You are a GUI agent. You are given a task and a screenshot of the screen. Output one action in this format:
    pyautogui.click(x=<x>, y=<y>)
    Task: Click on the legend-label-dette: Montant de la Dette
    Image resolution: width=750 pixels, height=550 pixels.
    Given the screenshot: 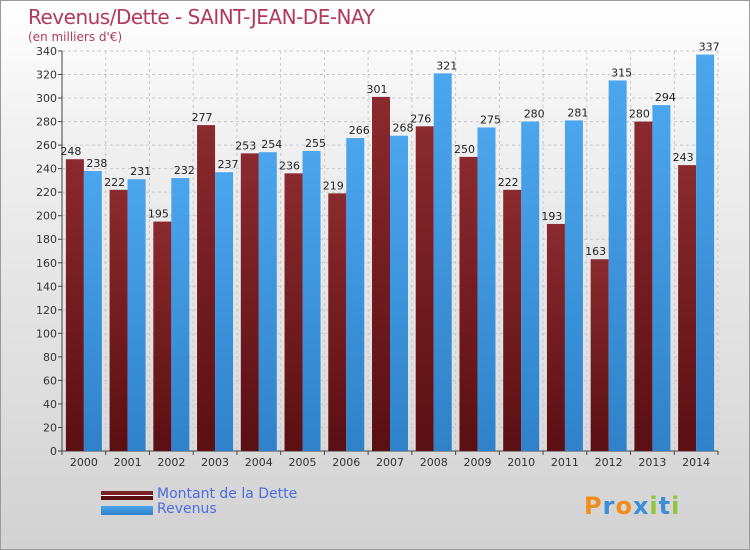 What is the action you would take?
    pyautogui.click(x=227, y=494)
    